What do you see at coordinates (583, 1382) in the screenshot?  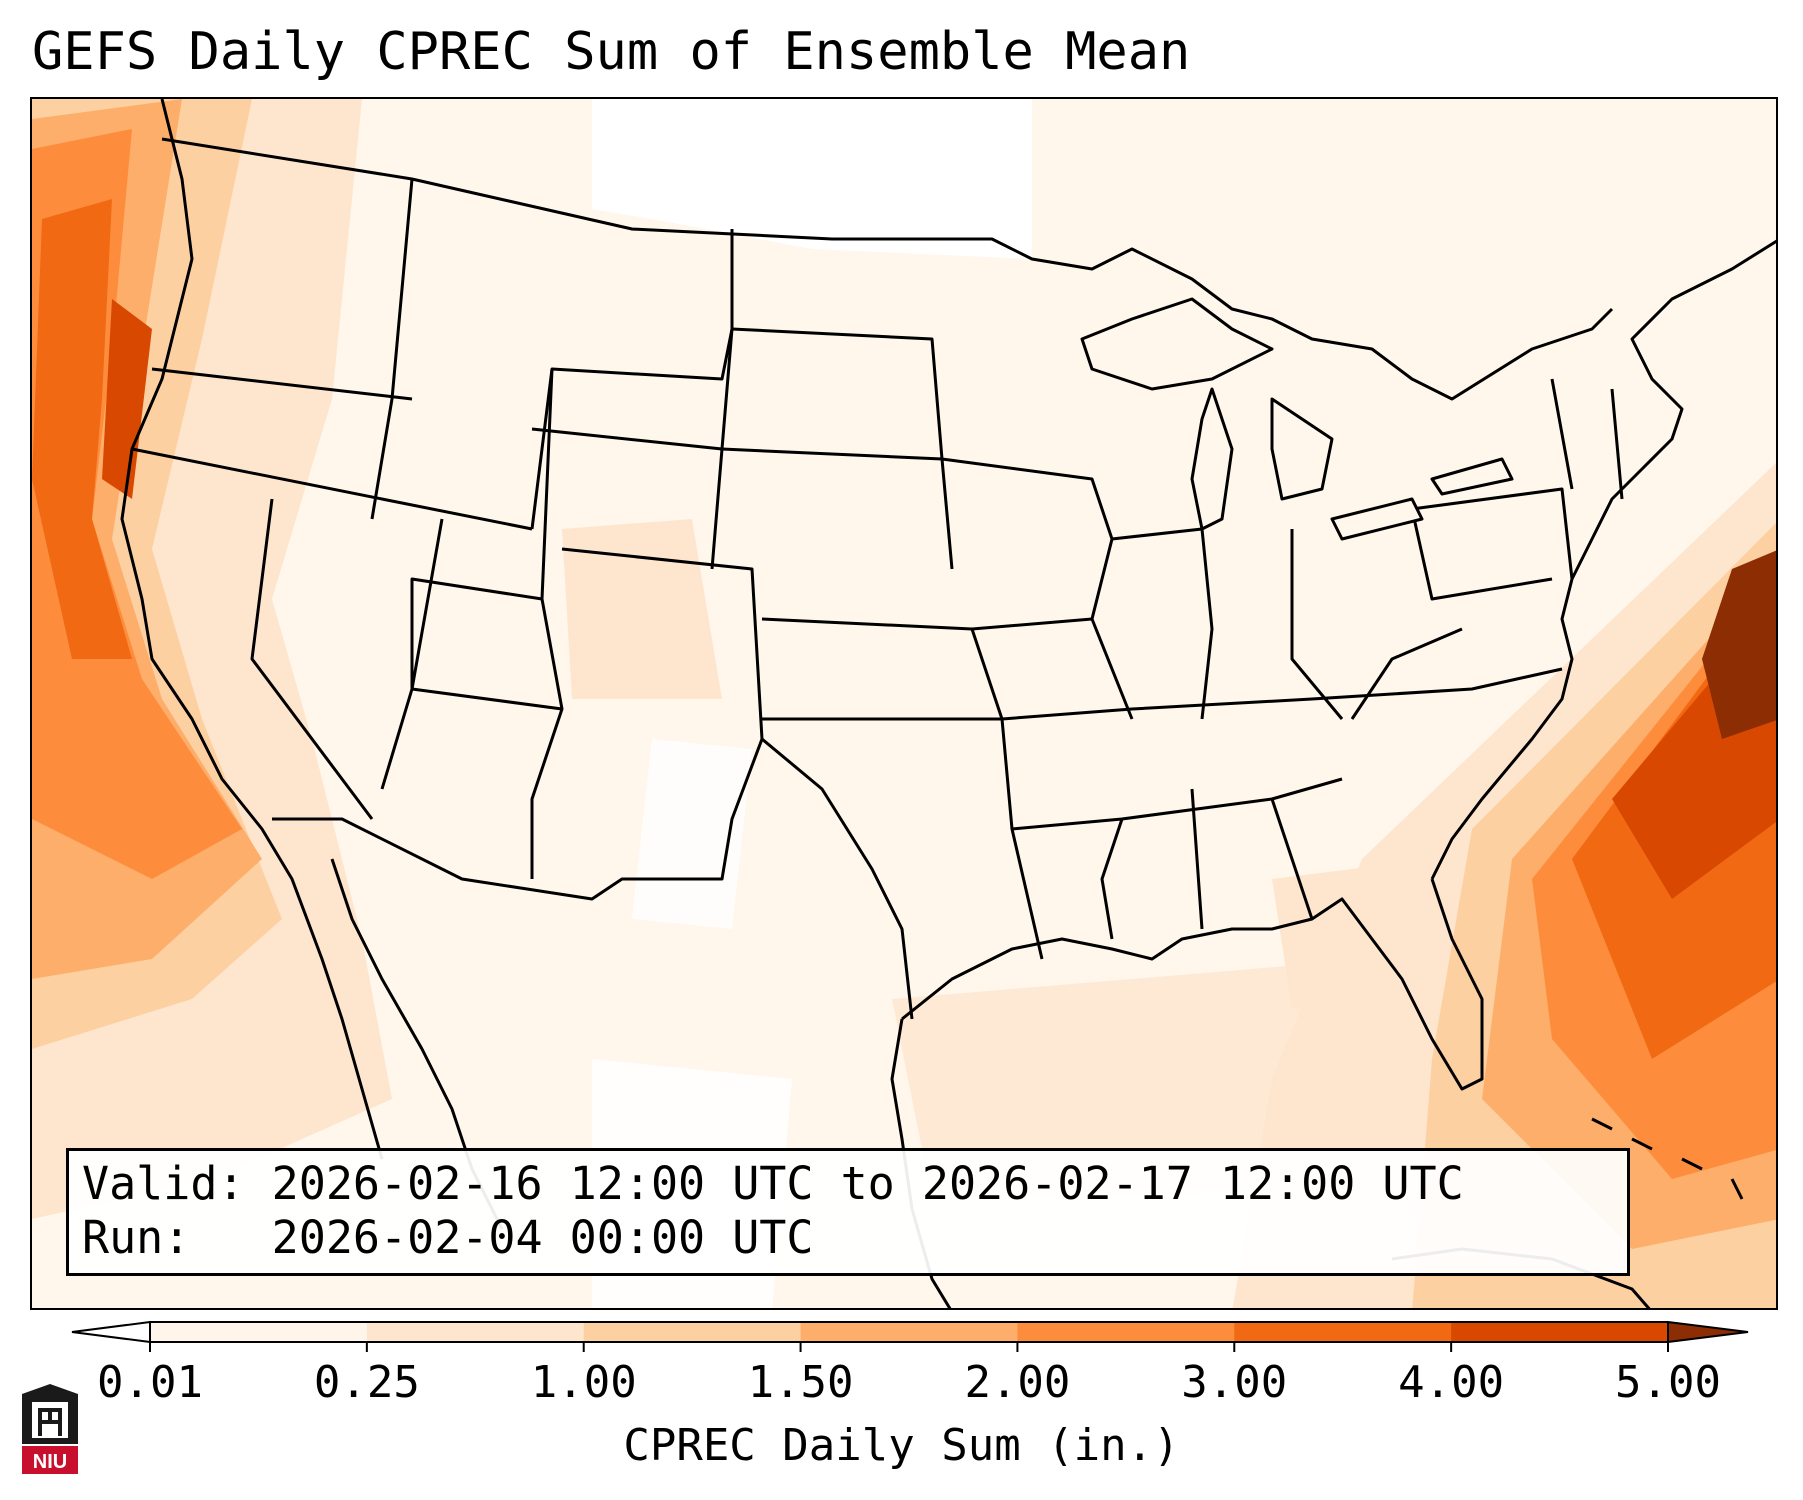 I see `colorbar-tick-label: 1.00` at bounding box center [583, 1382].